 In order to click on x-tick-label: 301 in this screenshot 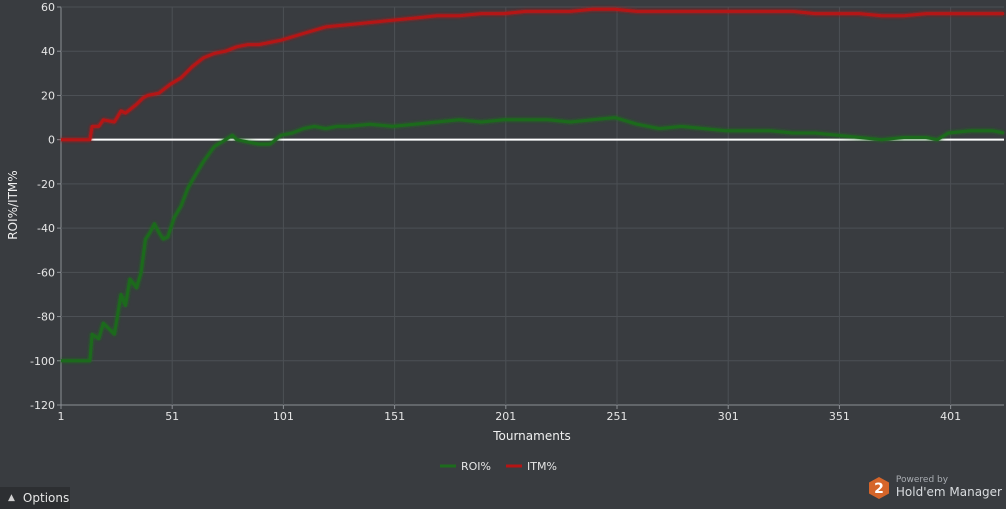, I will do `click(728, 416)`.